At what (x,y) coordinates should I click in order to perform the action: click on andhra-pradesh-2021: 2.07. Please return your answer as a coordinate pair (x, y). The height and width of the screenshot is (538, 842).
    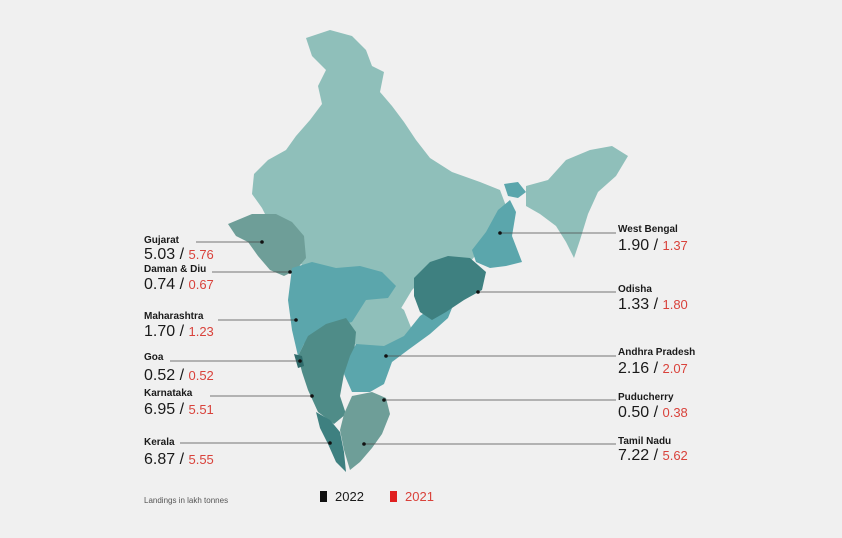
    Looking at the image, I should click on (675, 368).